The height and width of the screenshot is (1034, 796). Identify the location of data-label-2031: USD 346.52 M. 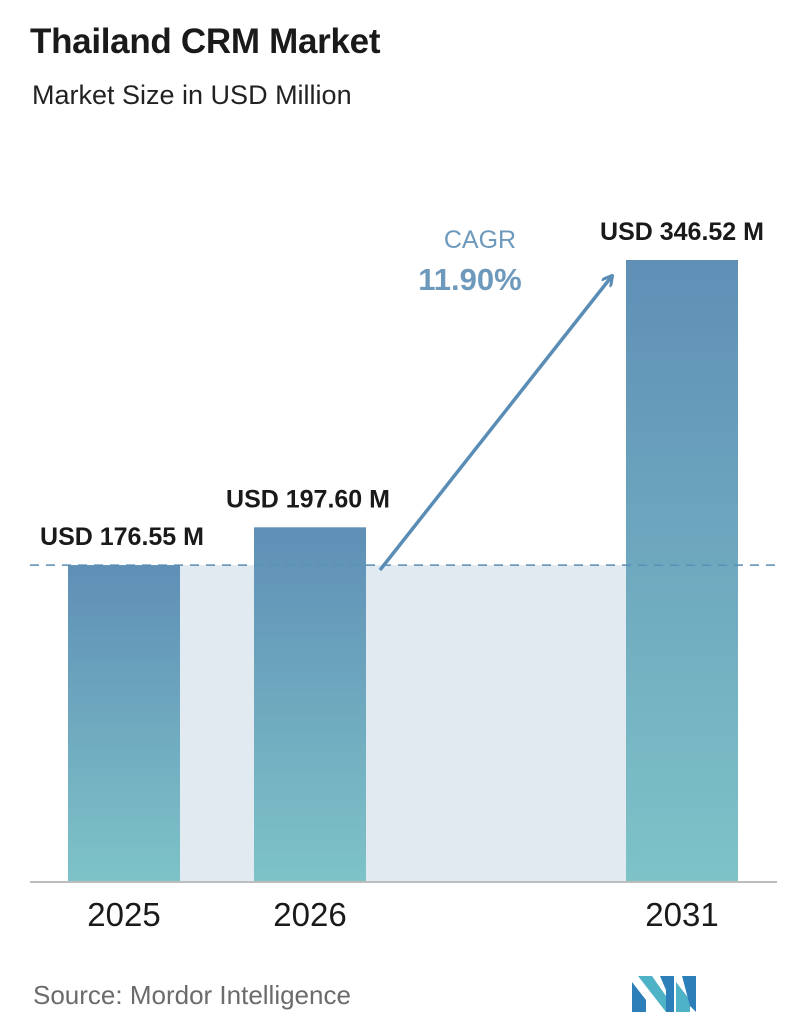
(682, 232).